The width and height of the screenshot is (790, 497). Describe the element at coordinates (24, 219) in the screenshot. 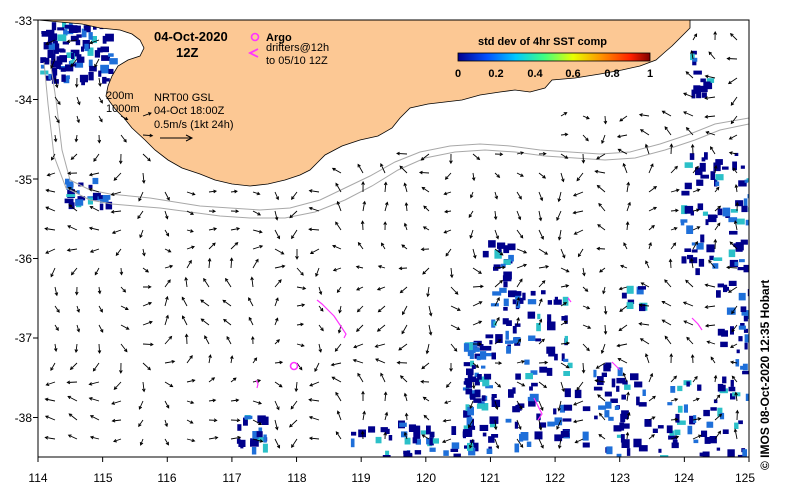

I see `y-axis: -33 -34 -35 -36 -37 -38` at that location.